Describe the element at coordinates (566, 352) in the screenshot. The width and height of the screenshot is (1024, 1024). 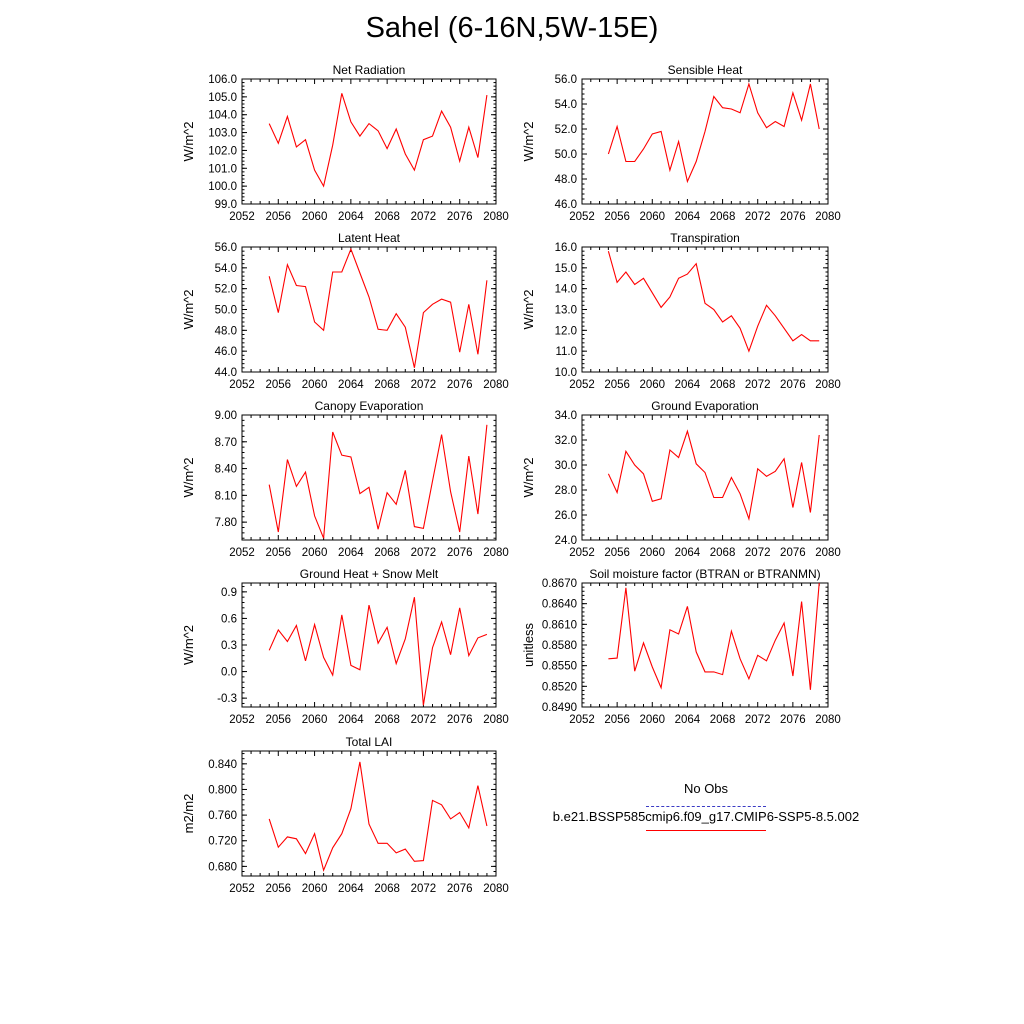
I see `y-tick-label: 11.0` at that location.